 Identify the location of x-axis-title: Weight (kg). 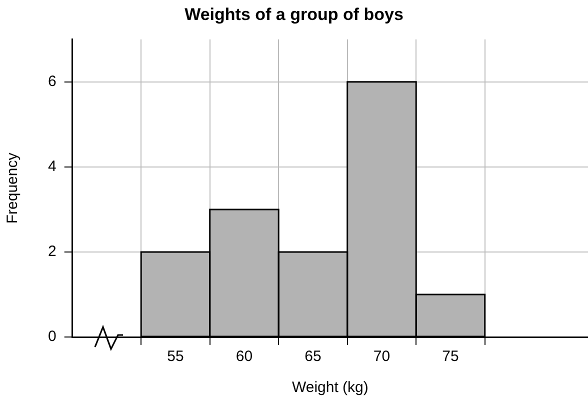
(330, 387).